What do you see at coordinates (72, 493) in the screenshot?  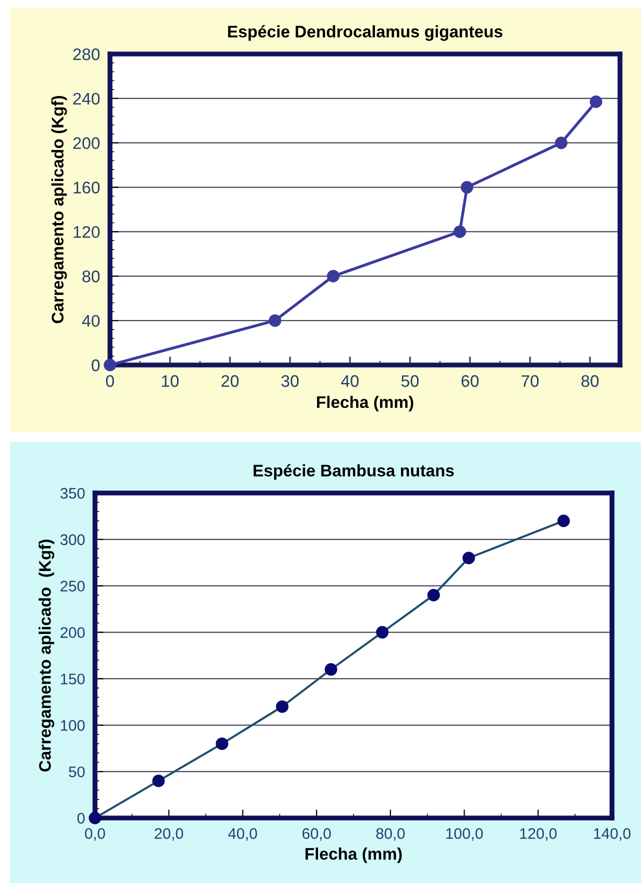 I see `y-tick-label: 350` at bounding box center [72, 493].